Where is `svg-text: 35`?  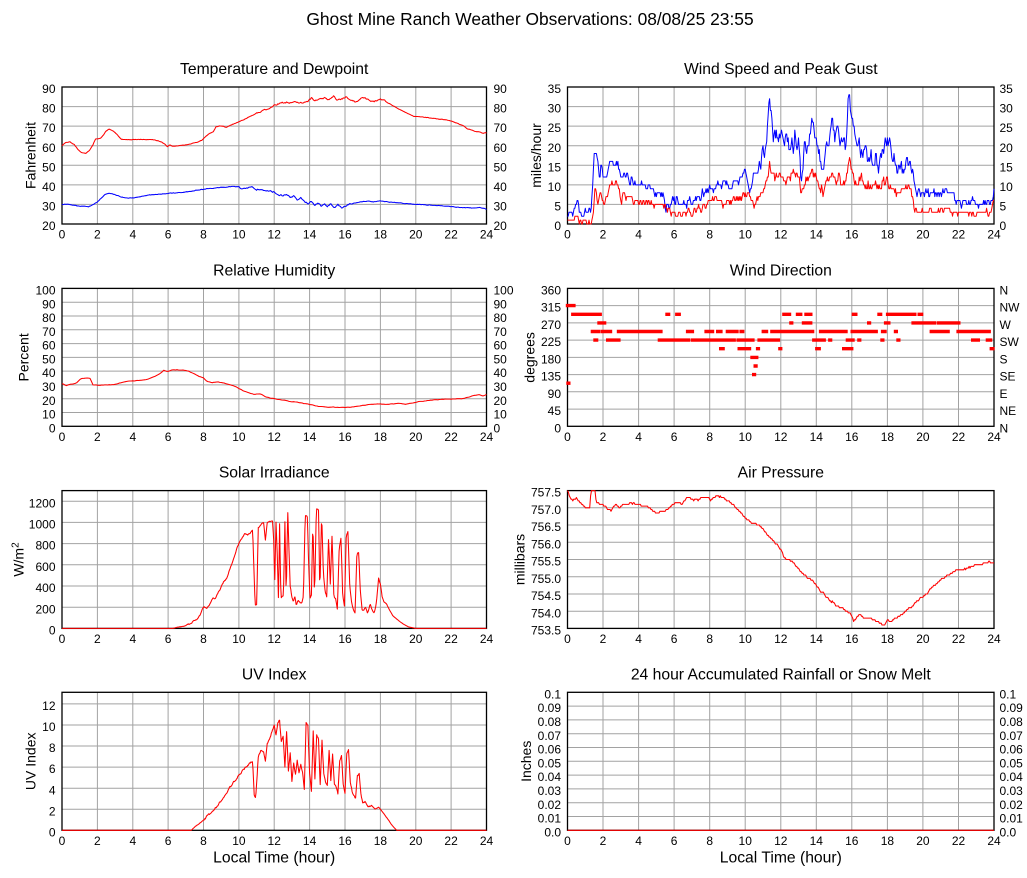 svg-text: 35 is located at coordinates (555, 89).